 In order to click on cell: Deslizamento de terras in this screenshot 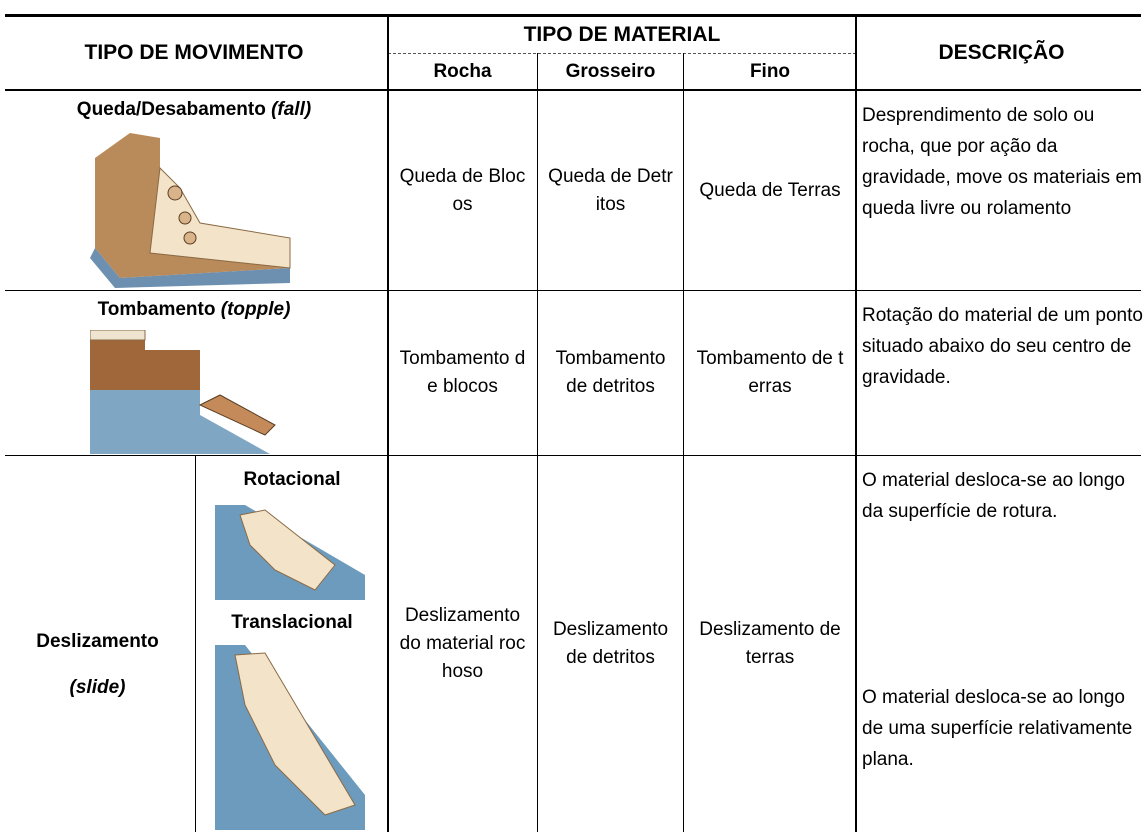, I will do `click(770, 643)`.